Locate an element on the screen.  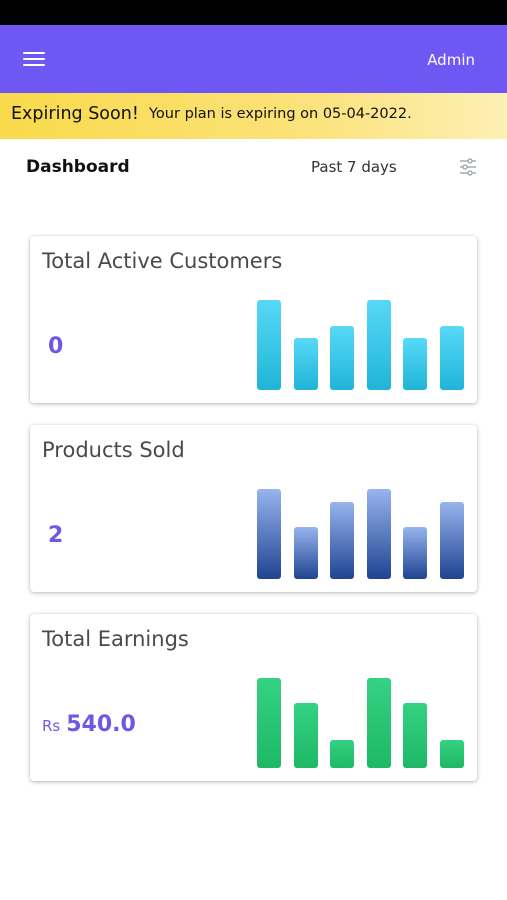
card-value: Rs 540.0 is located at coordinates (89, 724).